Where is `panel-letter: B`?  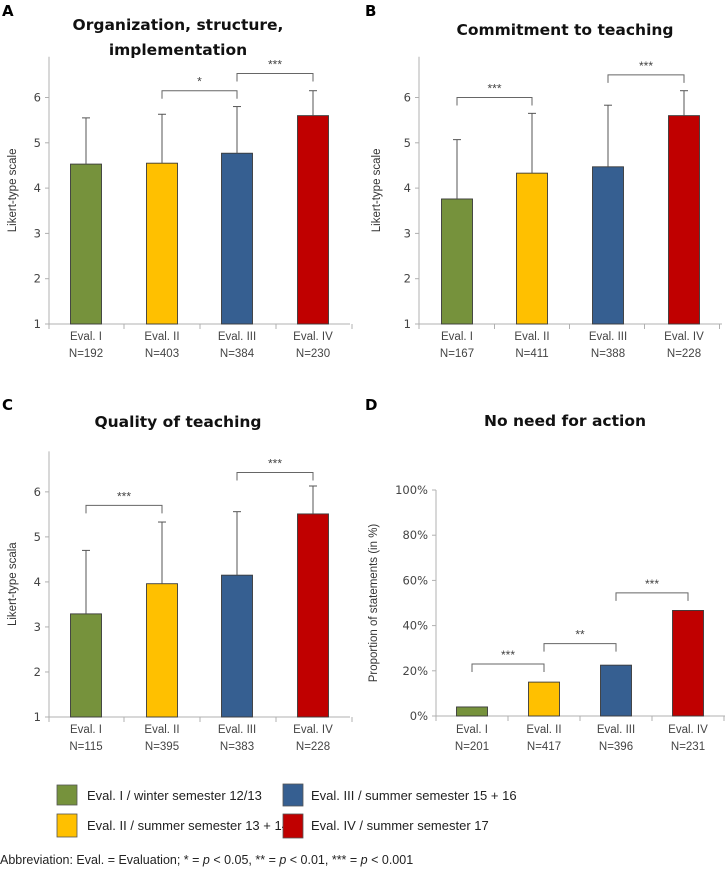 panel-letter: B is located at coordinates (370, 11).